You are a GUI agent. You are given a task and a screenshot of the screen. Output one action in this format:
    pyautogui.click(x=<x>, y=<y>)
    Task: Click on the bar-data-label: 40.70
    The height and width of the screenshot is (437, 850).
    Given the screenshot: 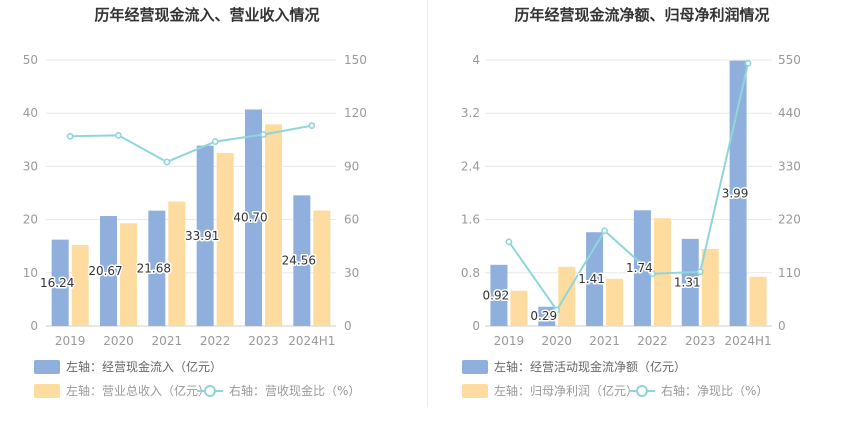 What is the action you would take?
    pyautogui.click(x=250, y=218)
    